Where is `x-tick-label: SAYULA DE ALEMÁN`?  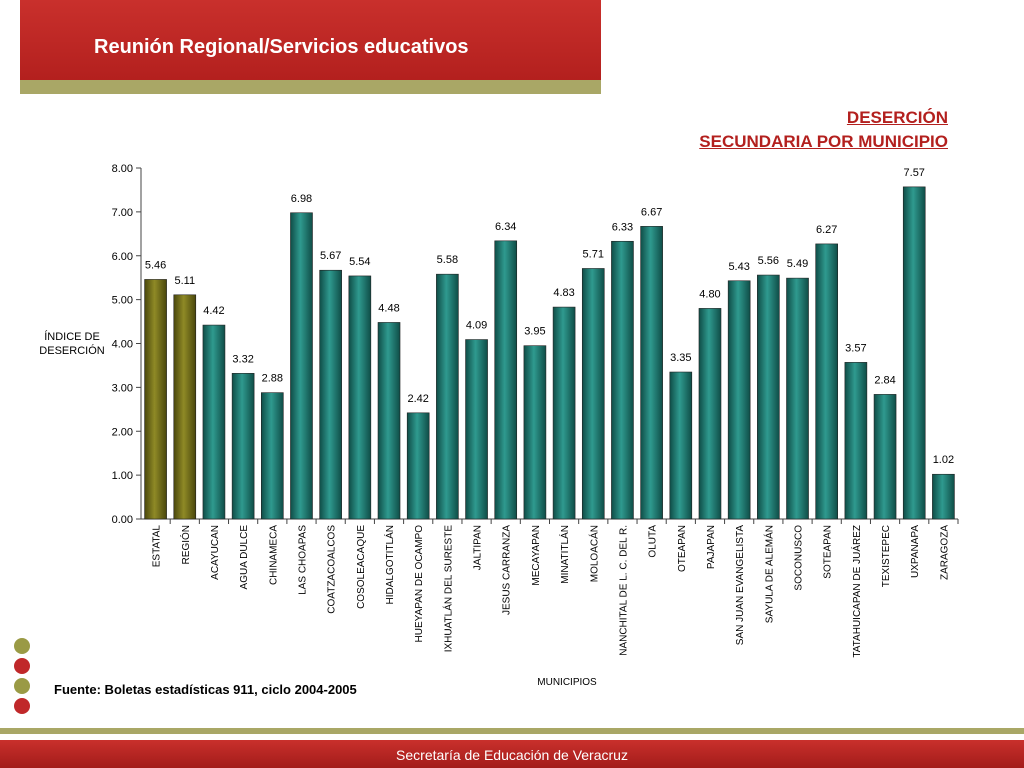
x-tick-label: SAYULA DE ALEMÁN is located at coordinates (768, 574).